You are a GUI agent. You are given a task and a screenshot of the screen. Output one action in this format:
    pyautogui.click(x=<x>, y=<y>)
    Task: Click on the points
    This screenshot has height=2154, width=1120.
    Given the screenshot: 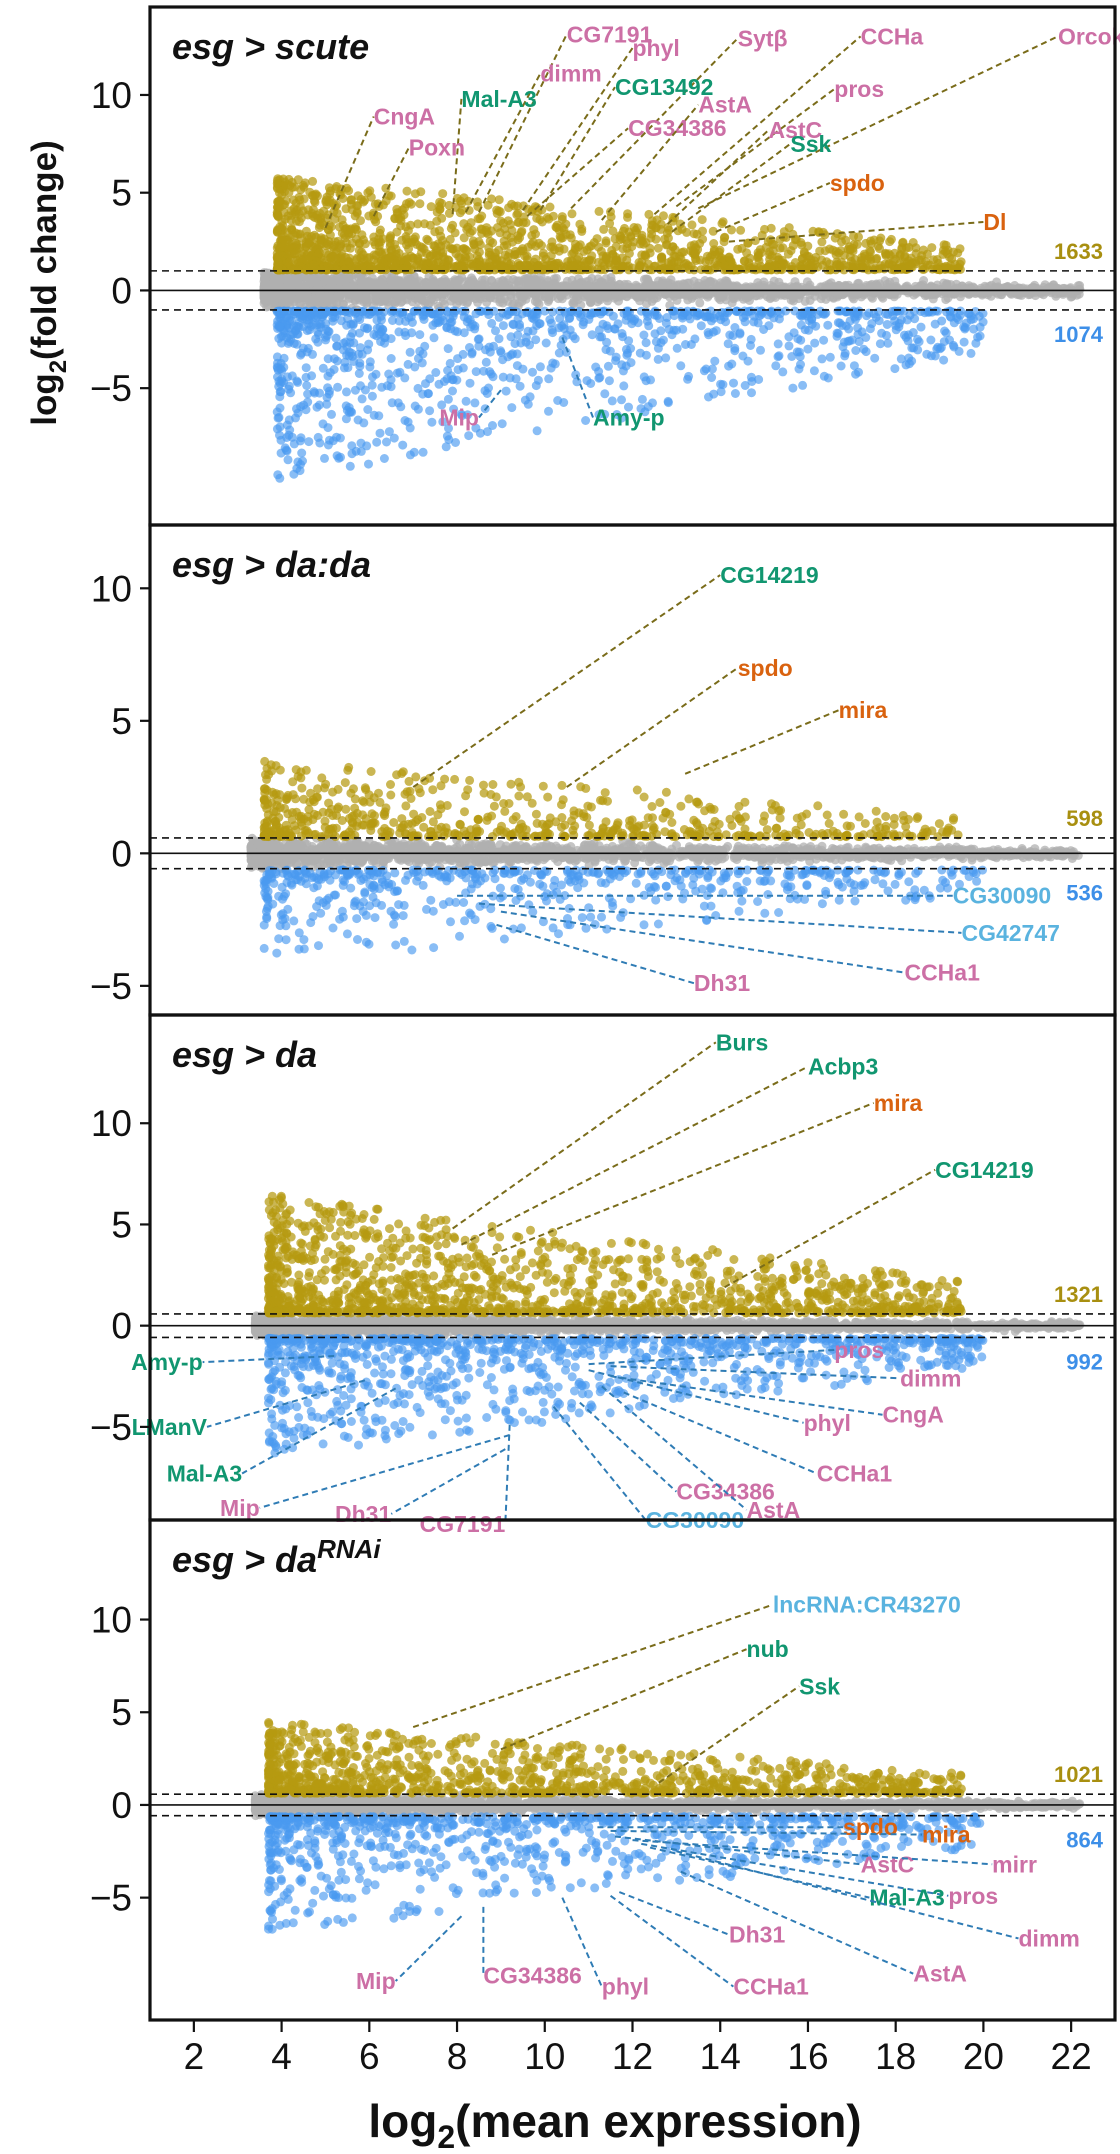 What is the action you would take?
    pyautogui.click(x=664, y=857)
    